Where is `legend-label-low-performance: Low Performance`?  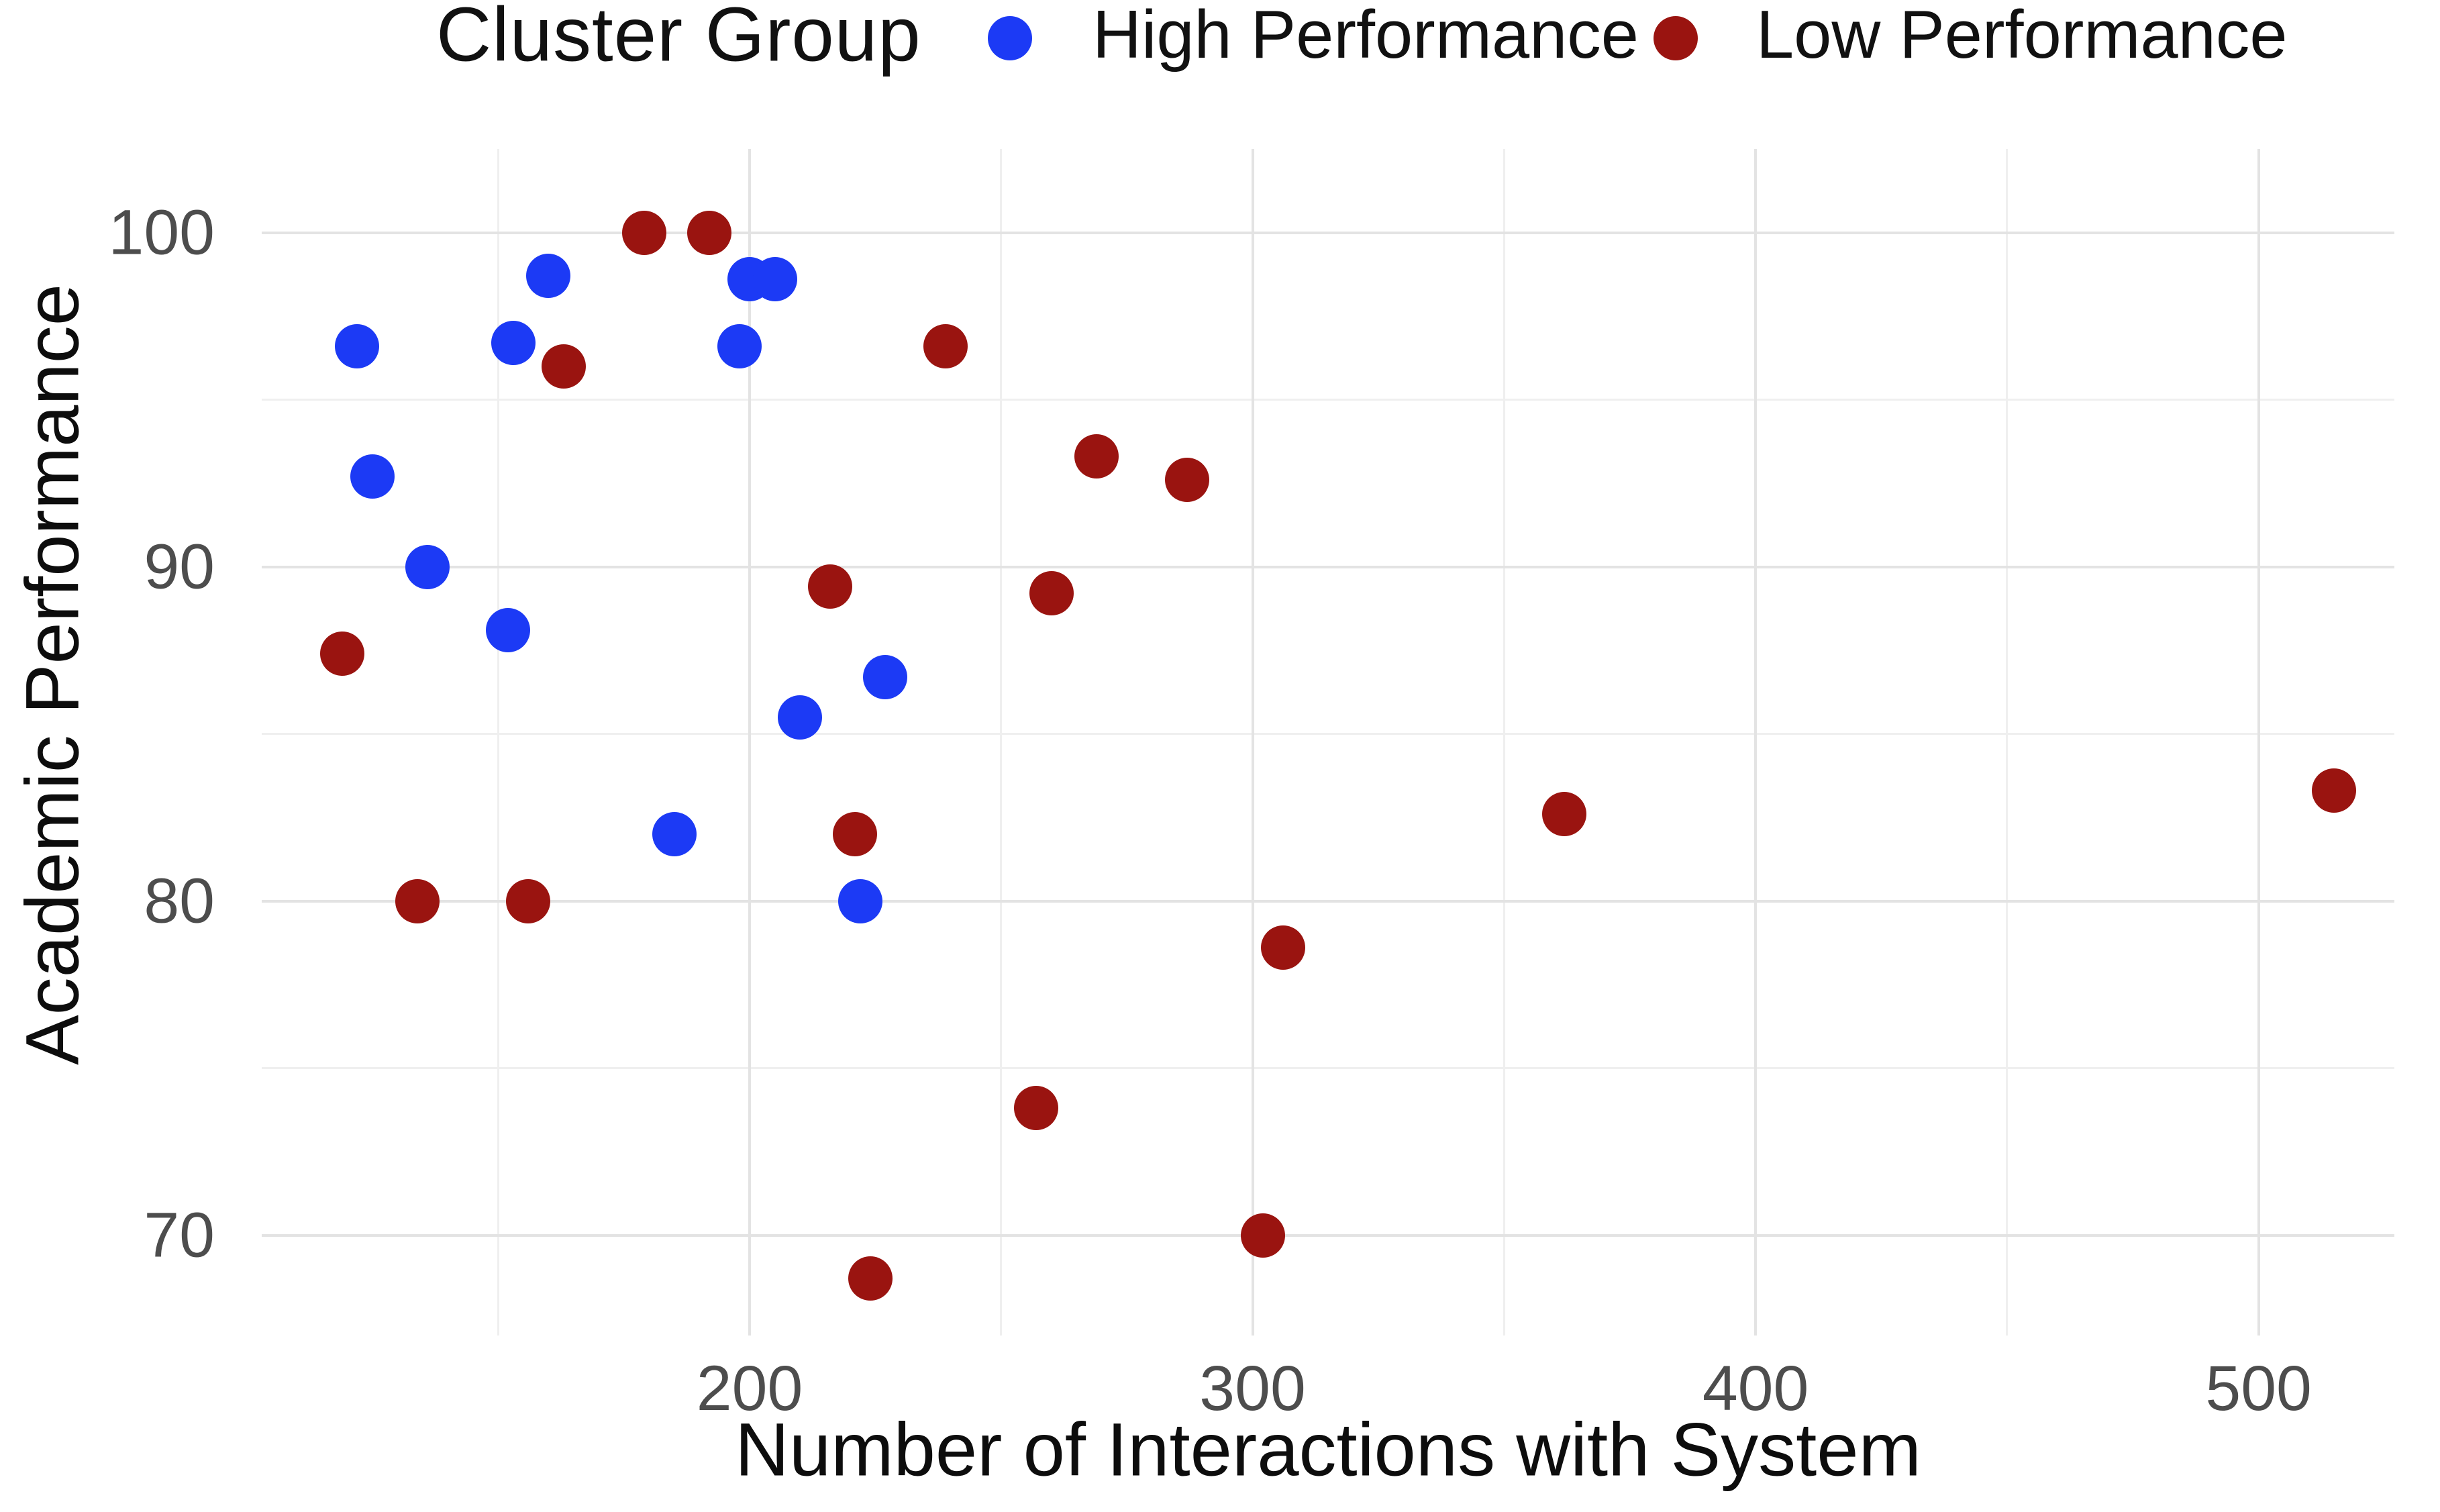
legend-label-low-performance: Low Performance is located at coordinates (2022, 36).